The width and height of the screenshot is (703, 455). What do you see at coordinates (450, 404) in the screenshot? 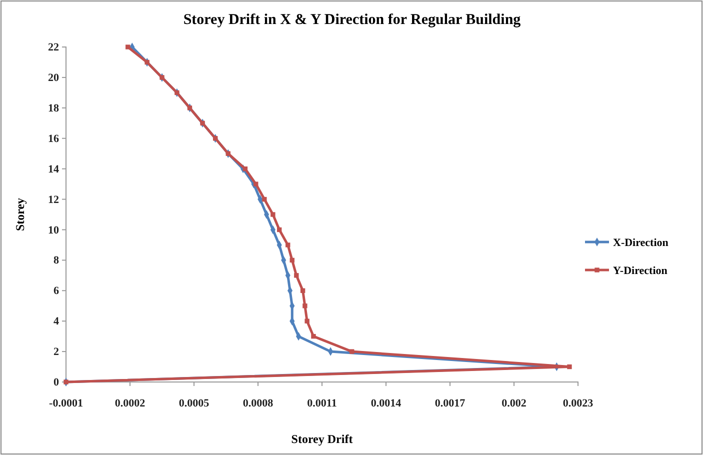
I see `x-tick-label: 0.0017` at bounding box center [450, 404].